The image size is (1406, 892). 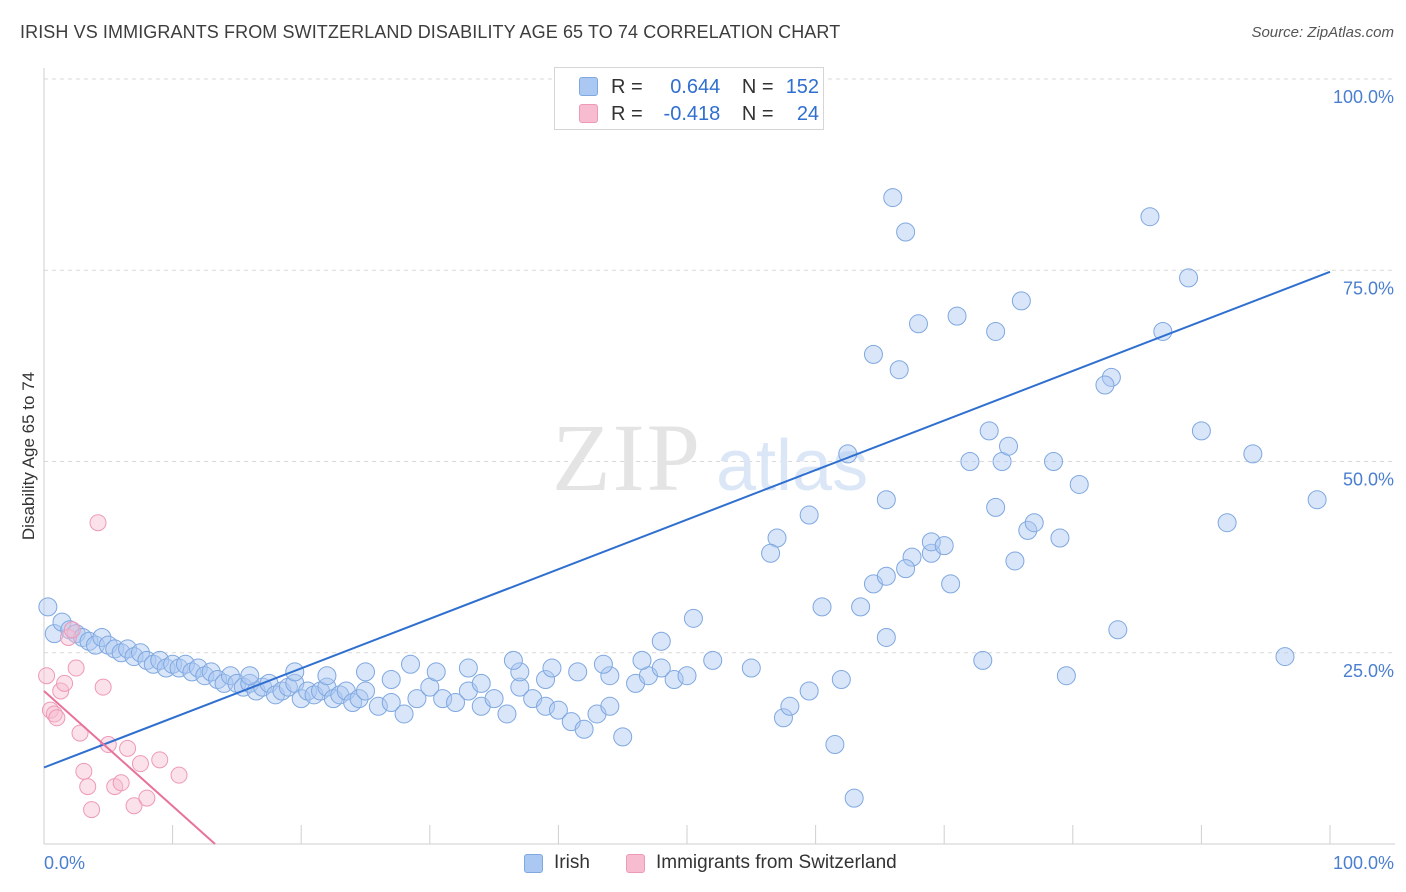 I want to click on swiss-points, so click(x=113, y=666).